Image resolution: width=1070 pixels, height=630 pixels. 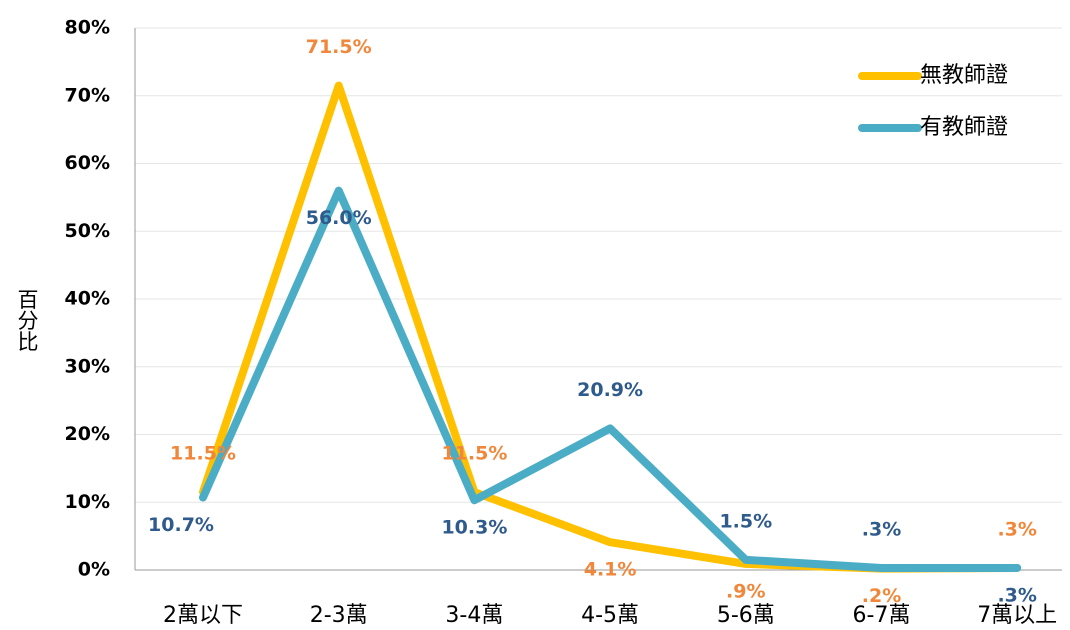 What do you see at coordinates (87, 434) in the screenshot?
I see `y-tick-label: 20%` at bounding box center [87, 434].